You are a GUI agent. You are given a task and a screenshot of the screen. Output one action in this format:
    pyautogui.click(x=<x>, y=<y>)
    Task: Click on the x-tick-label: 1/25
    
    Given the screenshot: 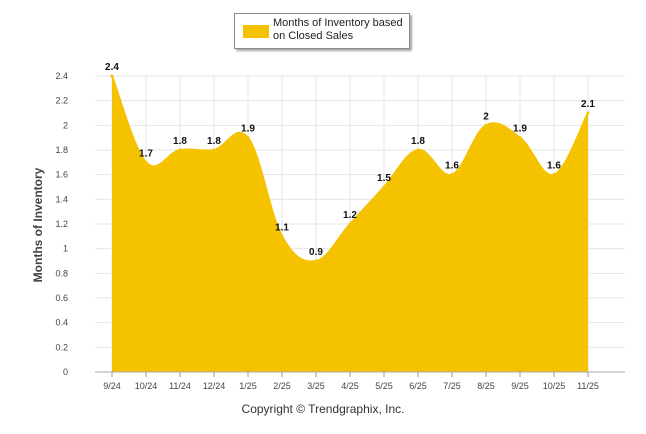 What is the action you would take?
    pyautogui.click(x=248, y=386)
    